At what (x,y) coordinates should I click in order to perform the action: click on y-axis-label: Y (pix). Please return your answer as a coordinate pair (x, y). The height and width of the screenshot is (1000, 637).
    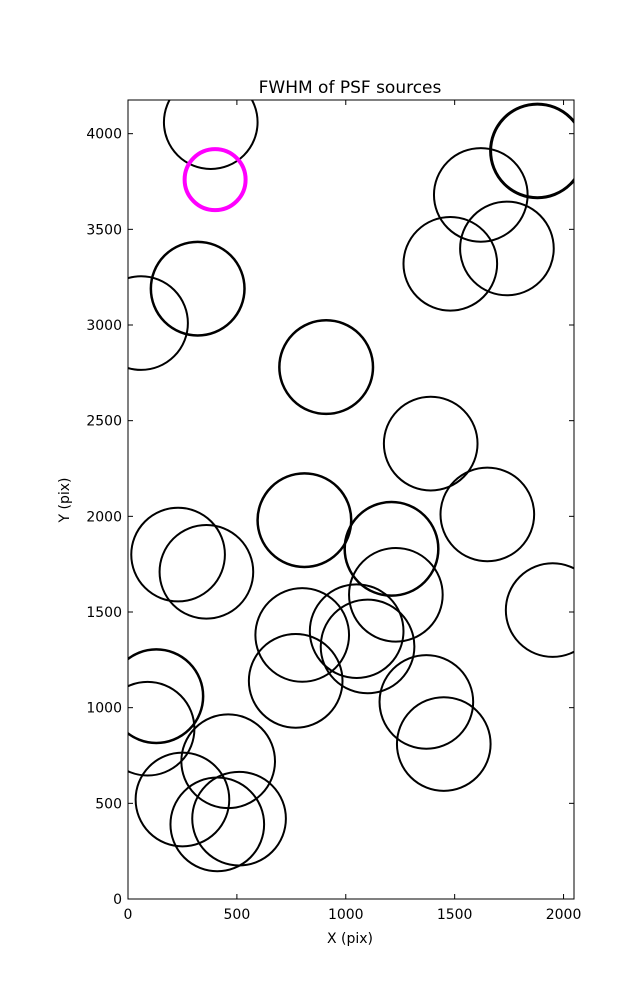
    Looking at the image, I should click on (65, 501).